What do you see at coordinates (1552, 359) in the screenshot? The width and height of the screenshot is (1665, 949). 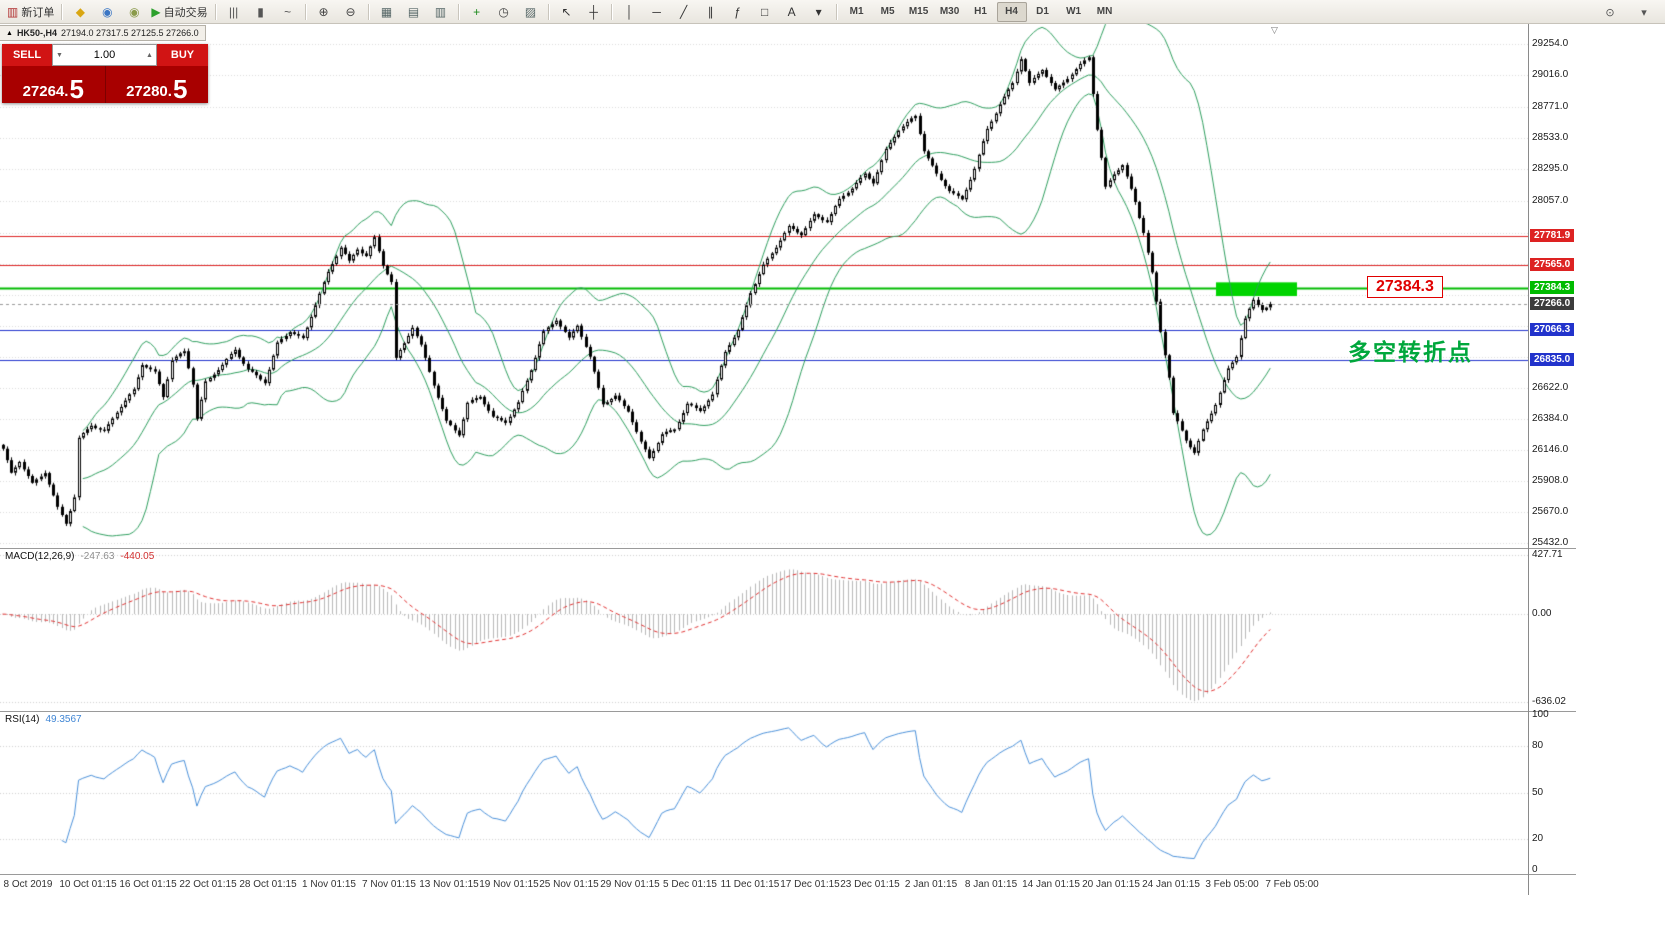 I see `price-level-label: 26835.0` at bounding box center [1552, 359].